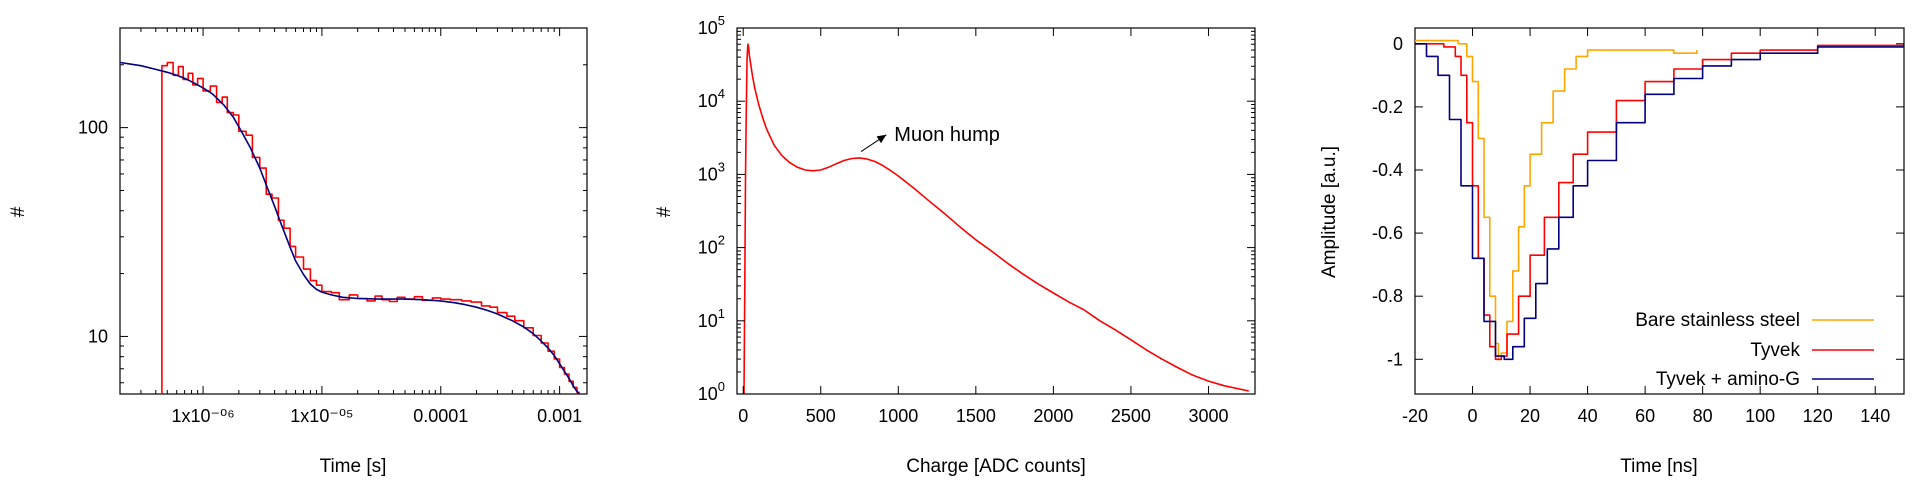 This screenshot has height=480, width=1920. I want to click on x-tick-label: 1000, so click(898, 416).